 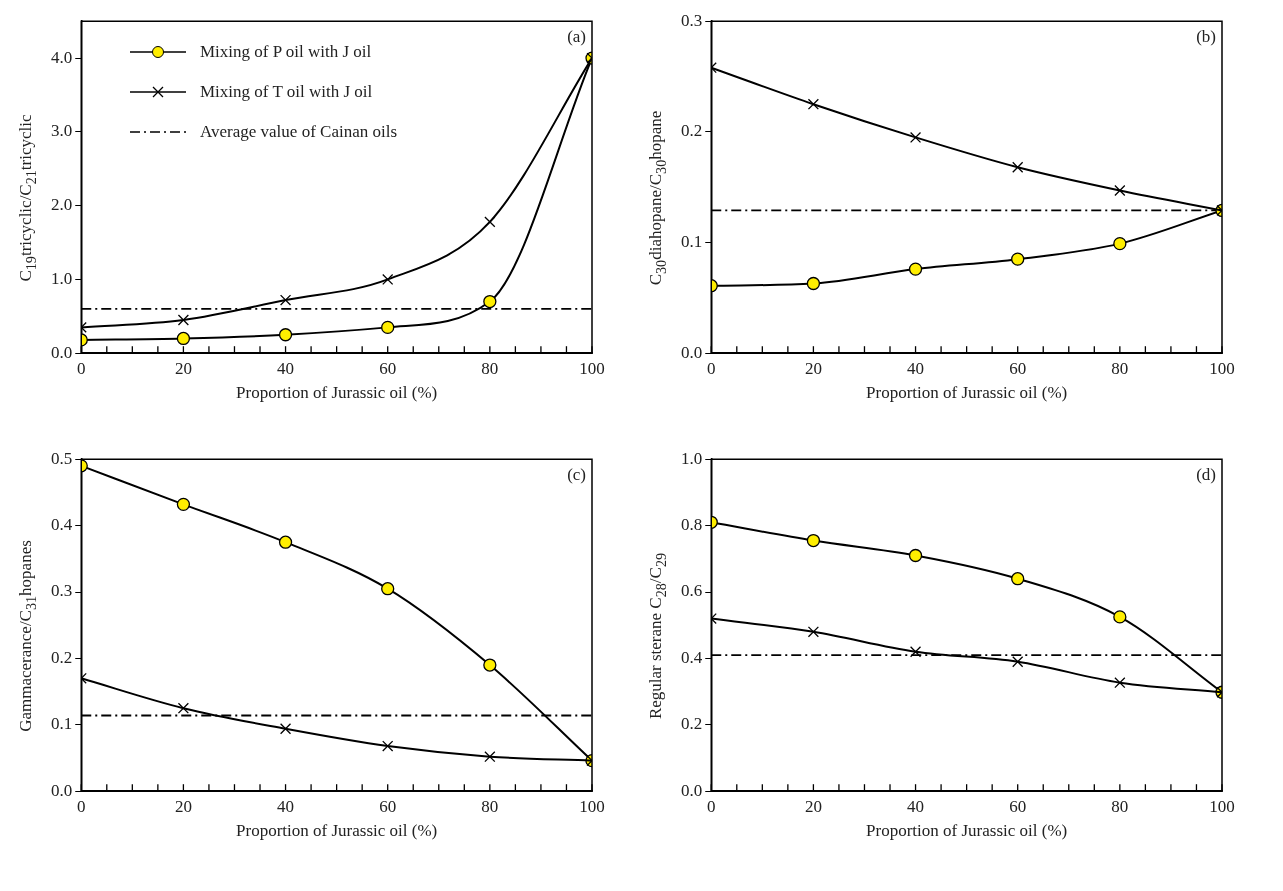 I want to click on legend-label: Mixing of T oil with J oil, so click(x=286, y=92).